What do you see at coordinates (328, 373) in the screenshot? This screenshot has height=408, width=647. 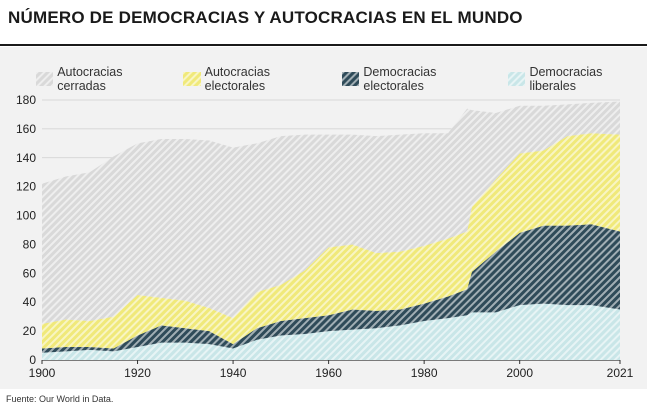 I see `x-tick-label-1960: 1960` at bounding box center [328, 373].